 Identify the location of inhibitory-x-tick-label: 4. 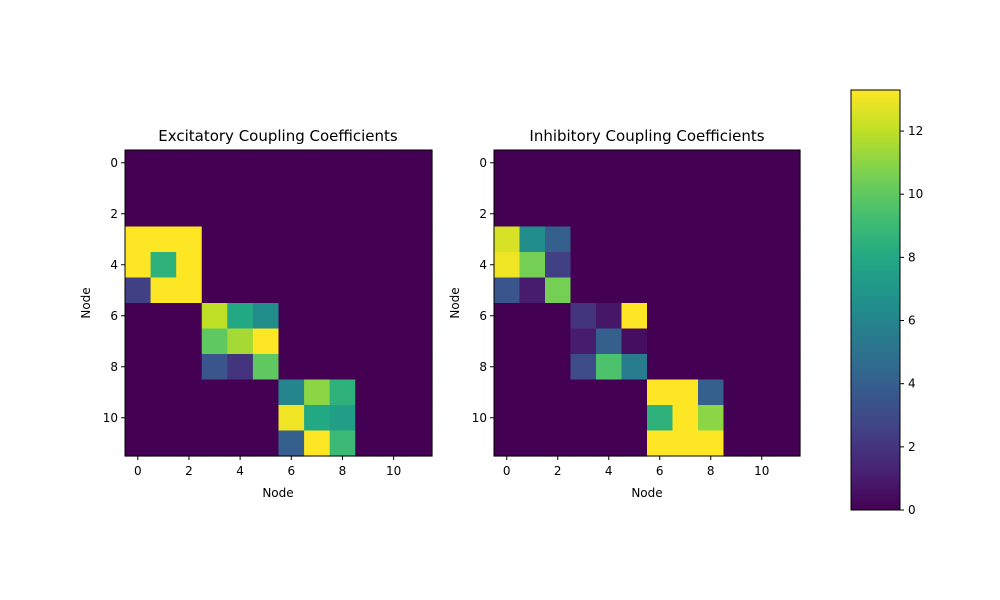
(609, 471).